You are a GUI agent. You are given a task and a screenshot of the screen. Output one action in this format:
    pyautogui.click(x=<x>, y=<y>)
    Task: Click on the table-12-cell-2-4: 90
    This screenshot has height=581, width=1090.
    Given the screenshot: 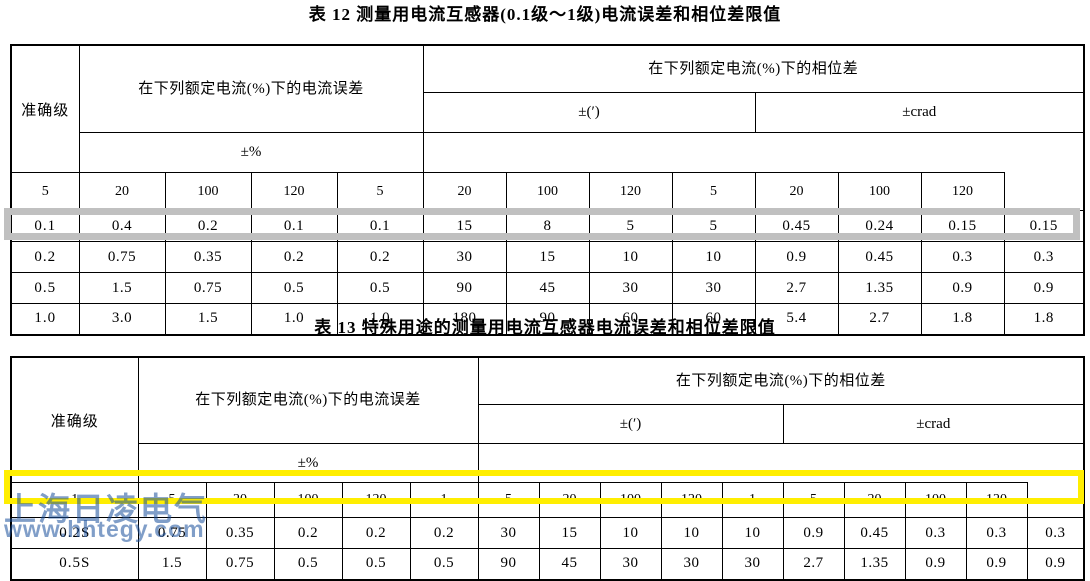 What is the action you would take?
    pyautogui.click(x=464, y=288)
    